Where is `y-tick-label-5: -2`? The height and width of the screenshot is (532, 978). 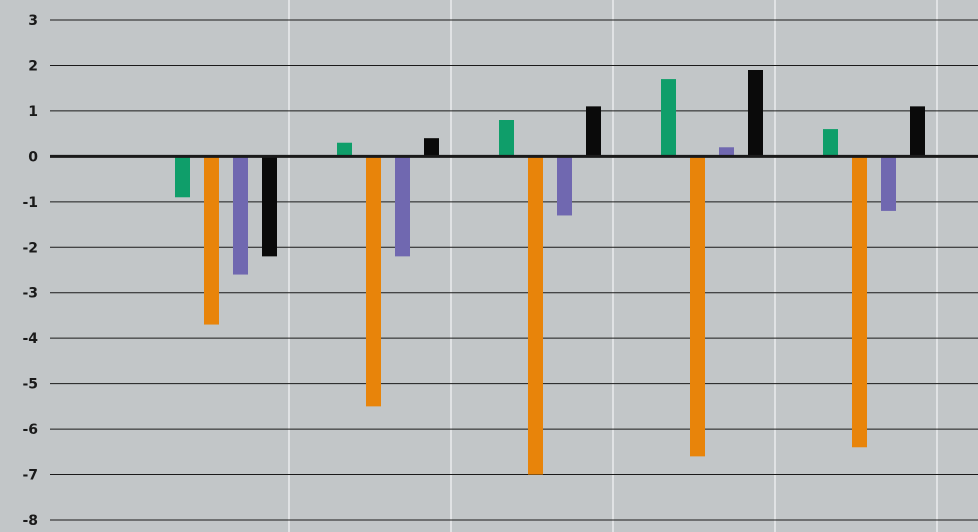 y-tick-label-5: -2 is located at coordinates (30, 248).